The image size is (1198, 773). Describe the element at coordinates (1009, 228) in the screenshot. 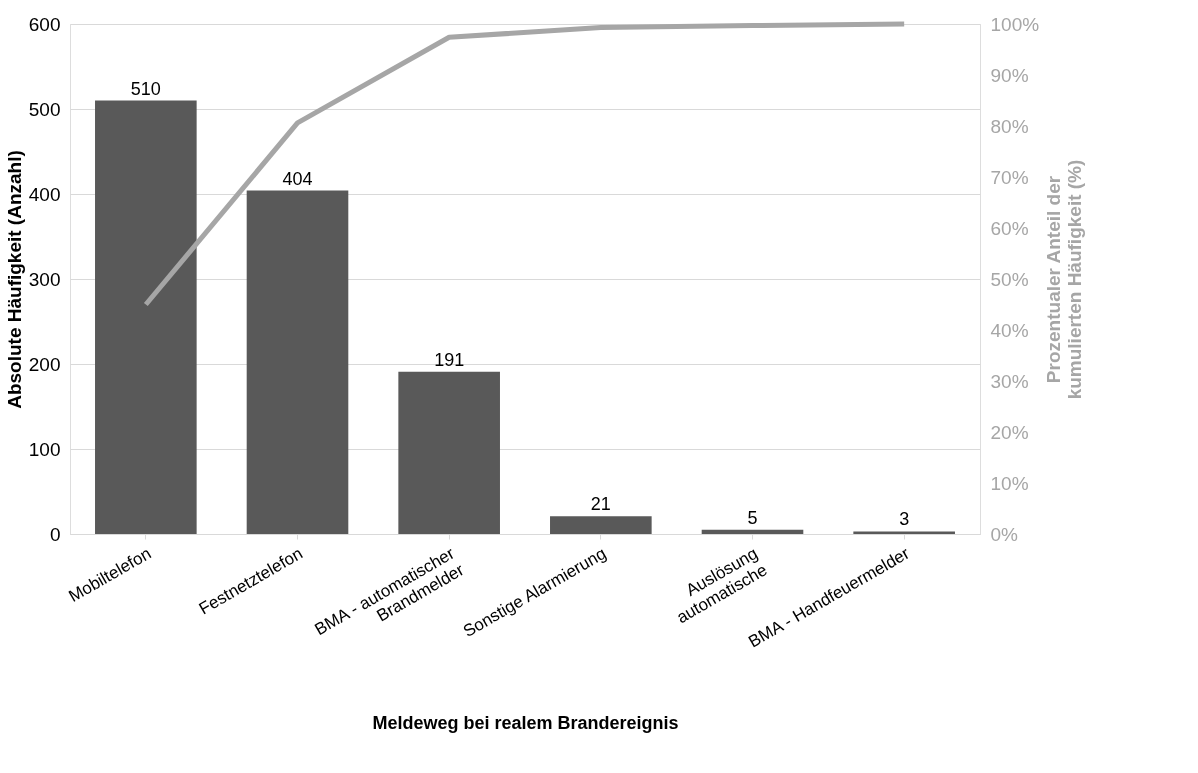

I see `y2-tick-label: 60%` at that location.